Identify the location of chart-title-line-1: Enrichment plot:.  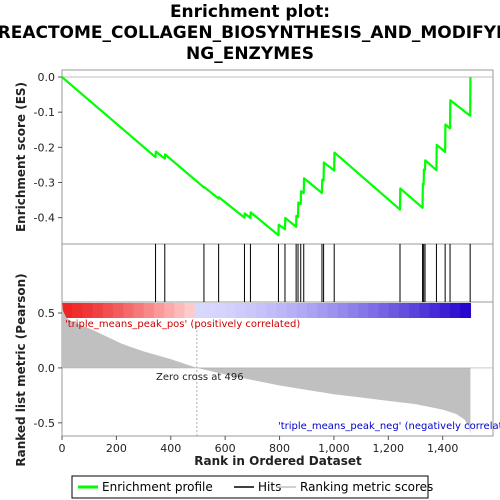
(250, 12).